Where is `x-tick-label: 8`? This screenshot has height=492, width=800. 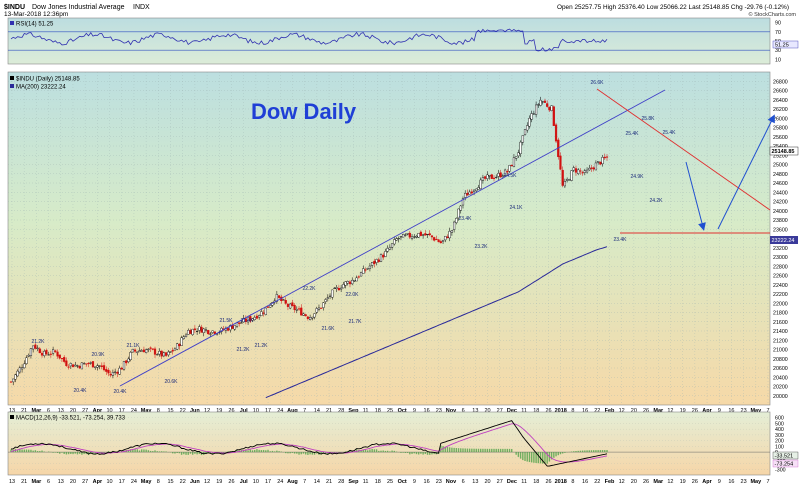
x-tick-label: 8 is located at coordinates (158, 482).